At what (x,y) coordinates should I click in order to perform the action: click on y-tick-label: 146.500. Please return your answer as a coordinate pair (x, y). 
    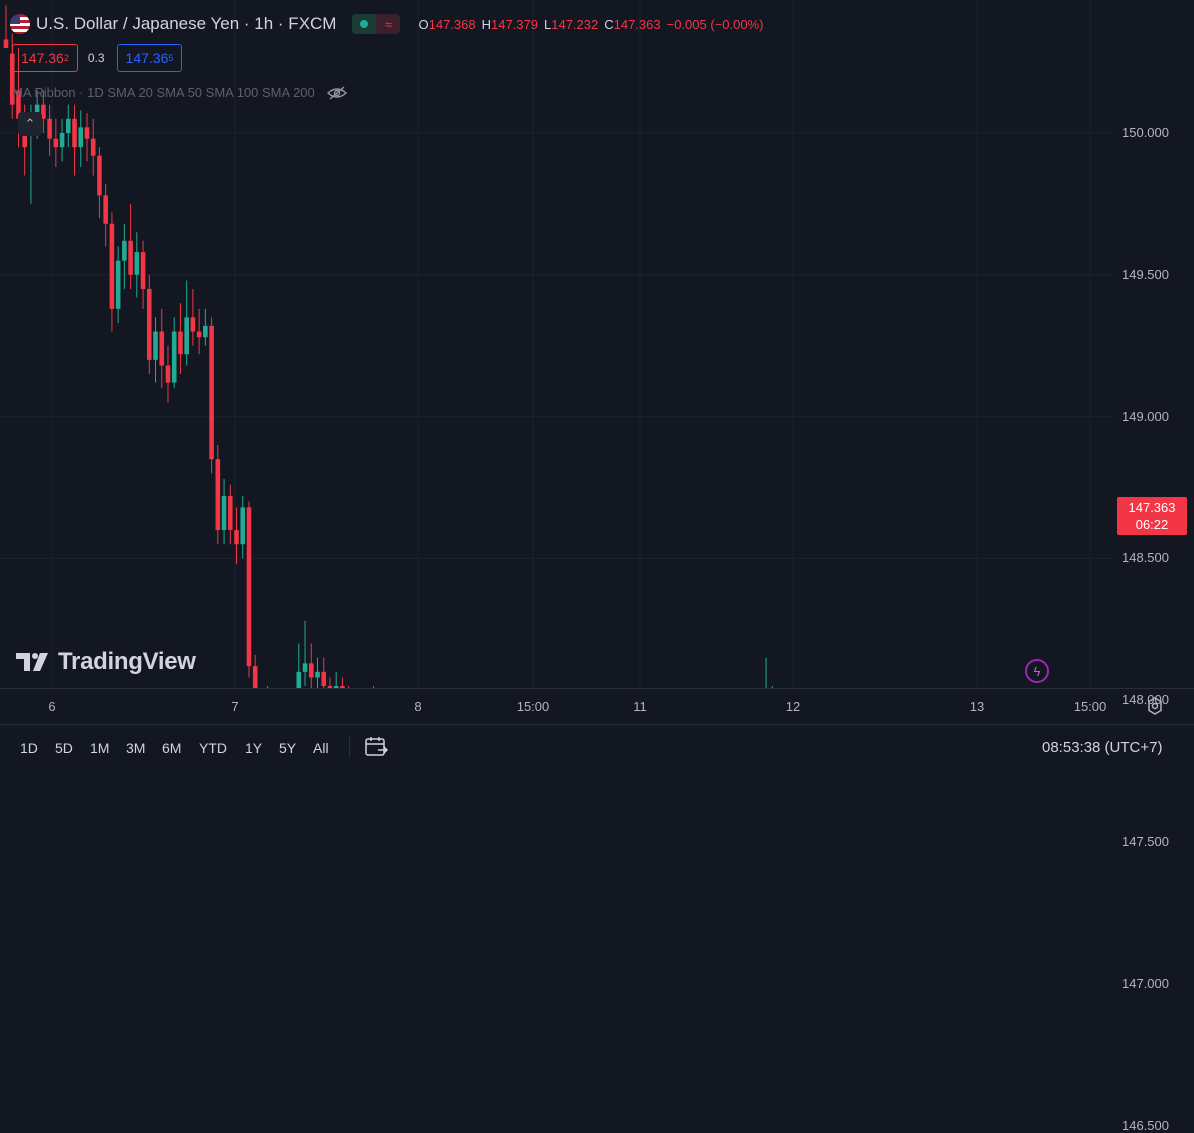
    Looking at the image, I should click on (1145, 1125).